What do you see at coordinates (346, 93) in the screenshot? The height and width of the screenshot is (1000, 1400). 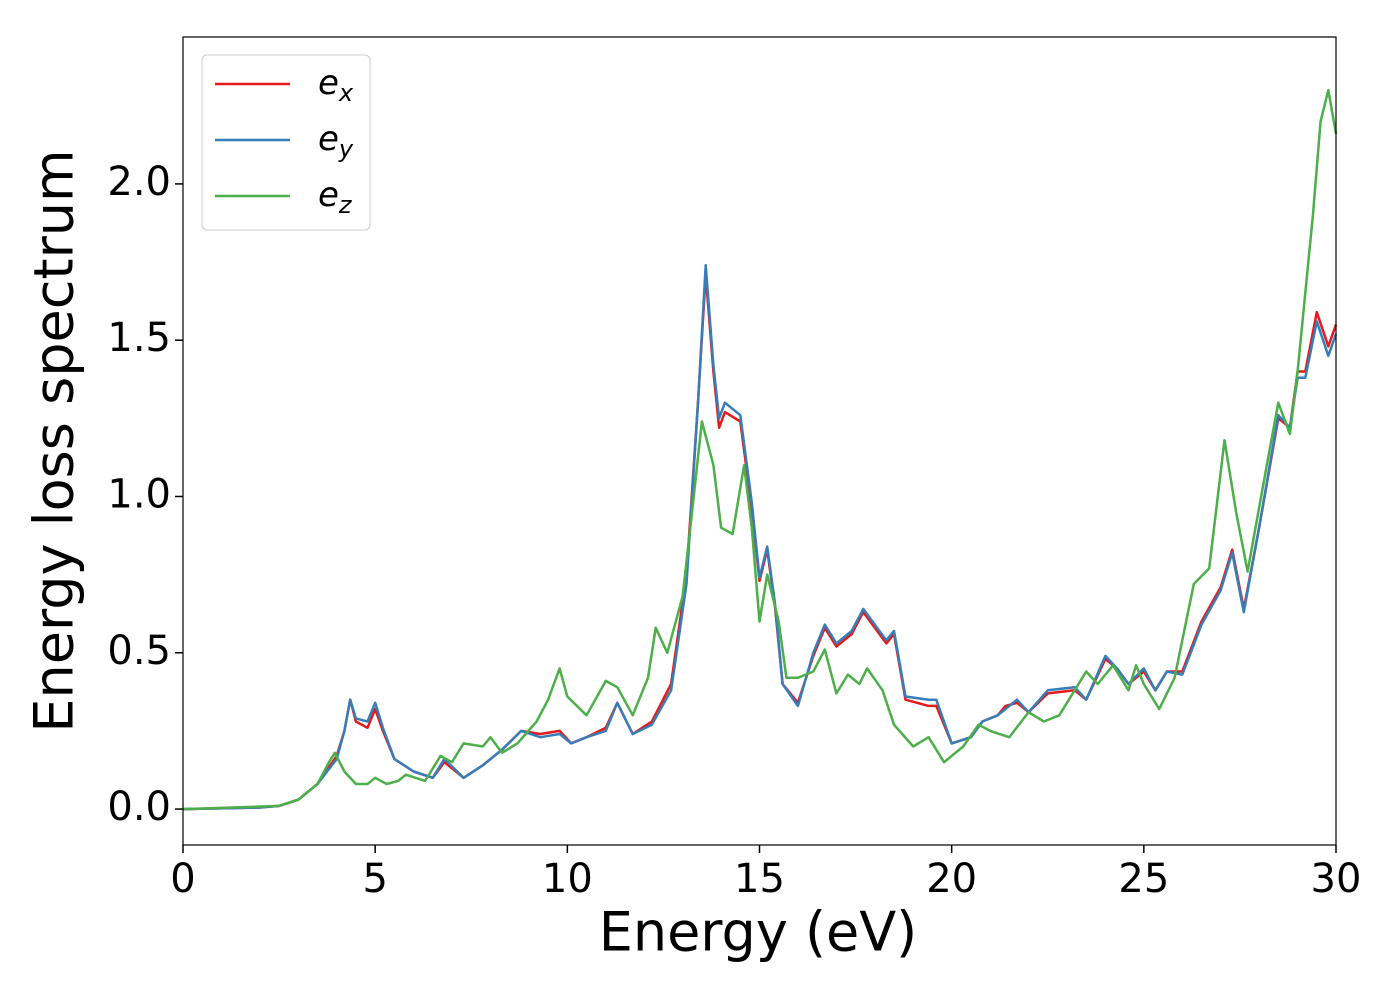 I see `legend-label-sub: x` at bounding box center [346, 93].